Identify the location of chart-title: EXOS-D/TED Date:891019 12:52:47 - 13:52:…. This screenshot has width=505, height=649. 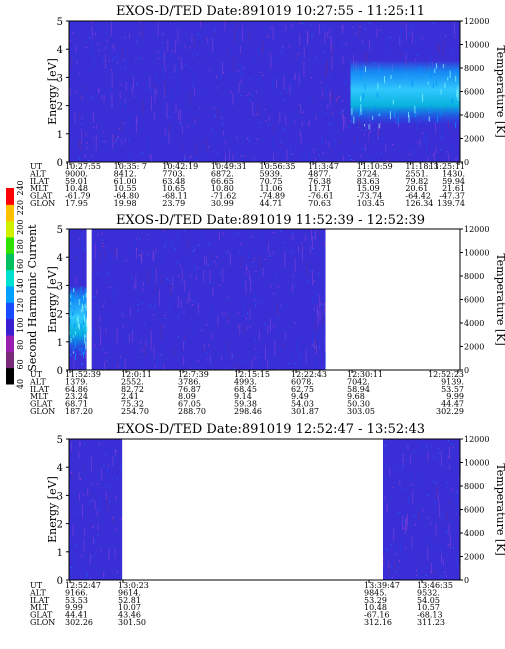
(270, 429).